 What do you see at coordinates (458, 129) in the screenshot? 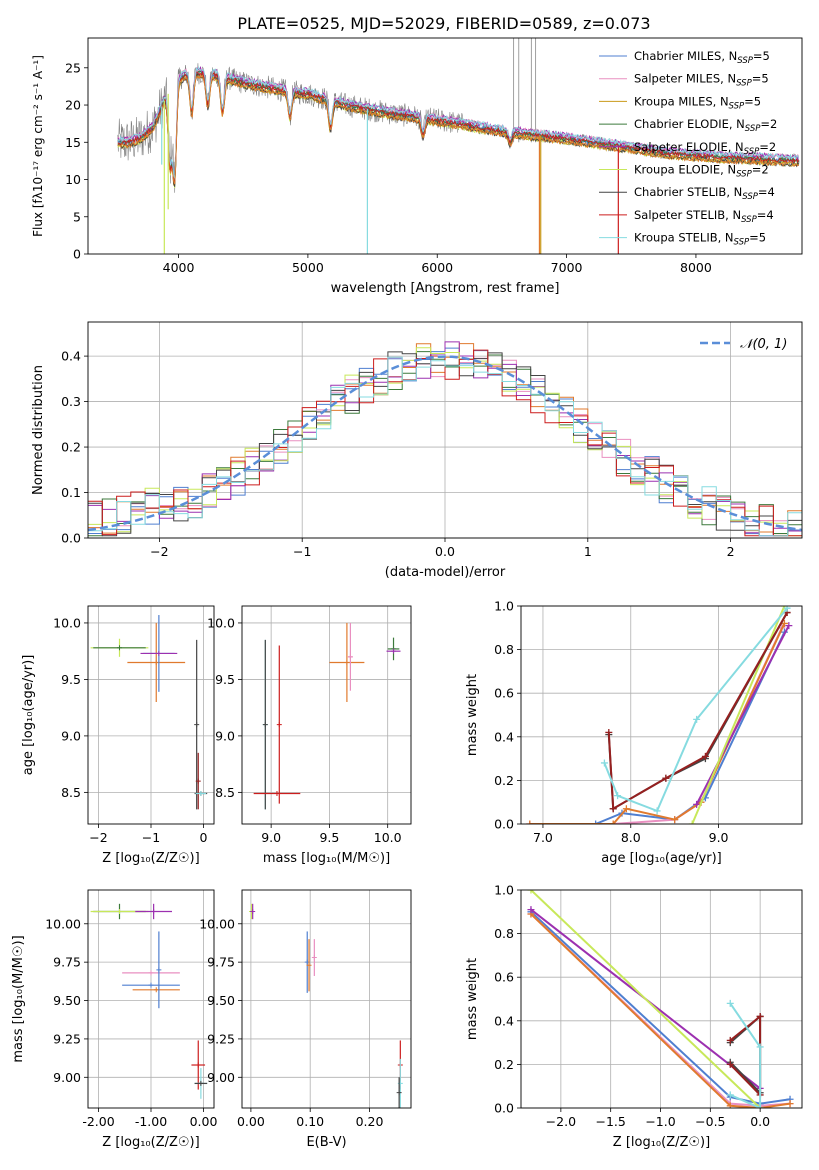
I see `model-spectrum-line` at bounding box center [458, 129].